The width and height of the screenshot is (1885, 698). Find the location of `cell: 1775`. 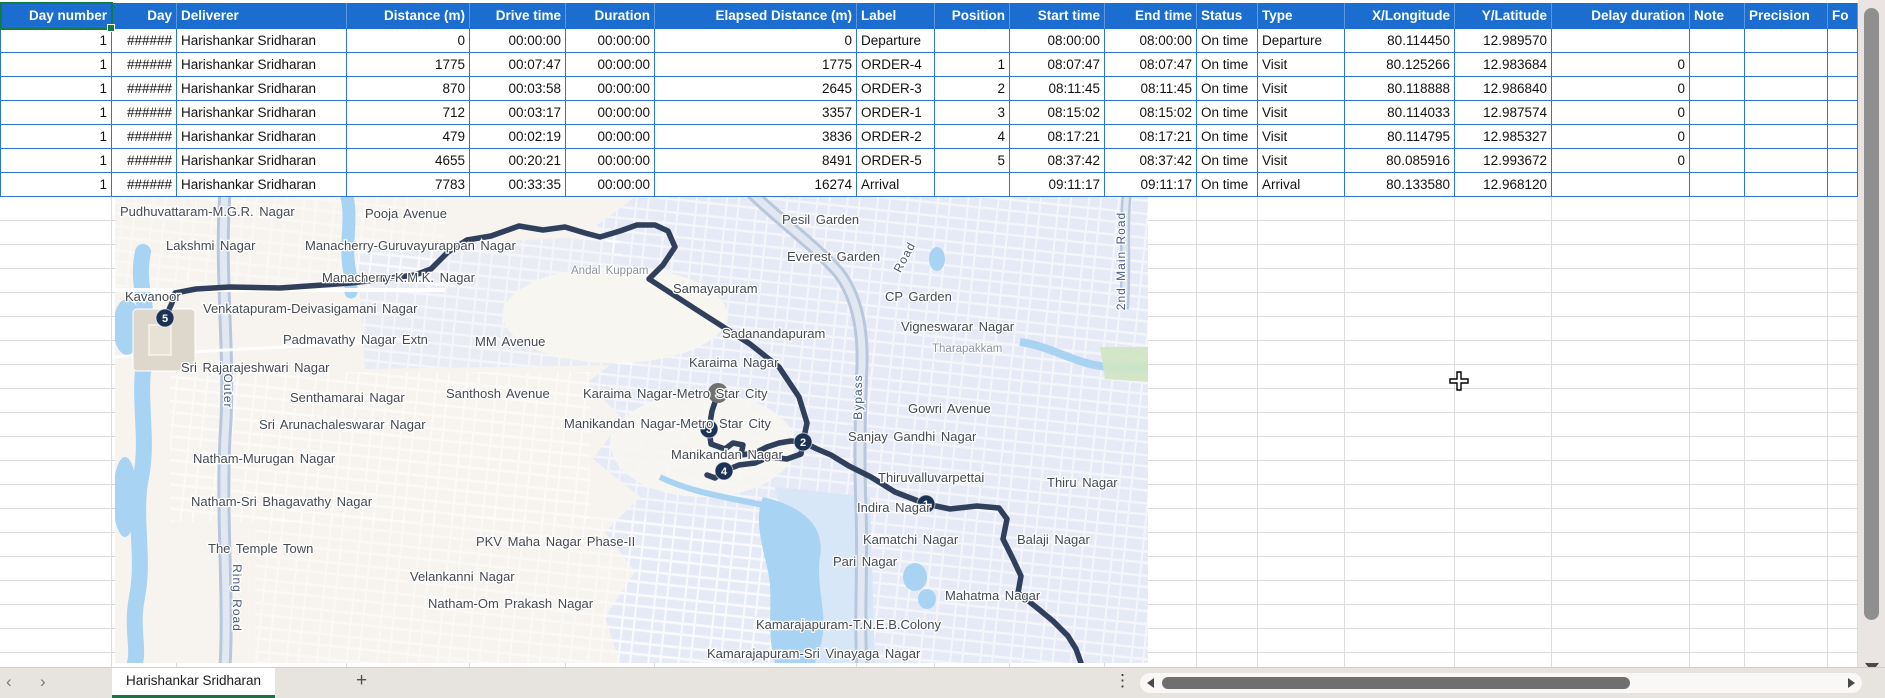

cell: 1775 is located at coordinates (408, 65).